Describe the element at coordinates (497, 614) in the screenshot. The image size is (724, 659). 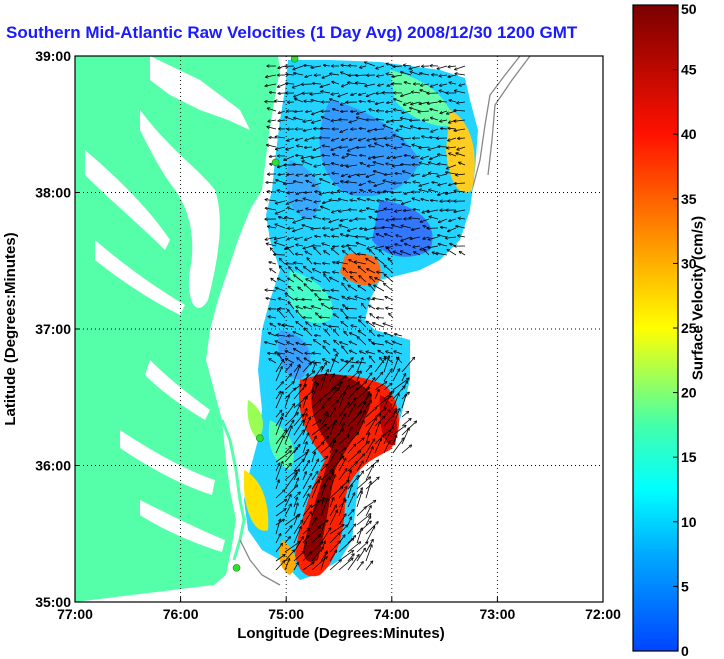
I see `x-tick-label: 73:00` at that location.